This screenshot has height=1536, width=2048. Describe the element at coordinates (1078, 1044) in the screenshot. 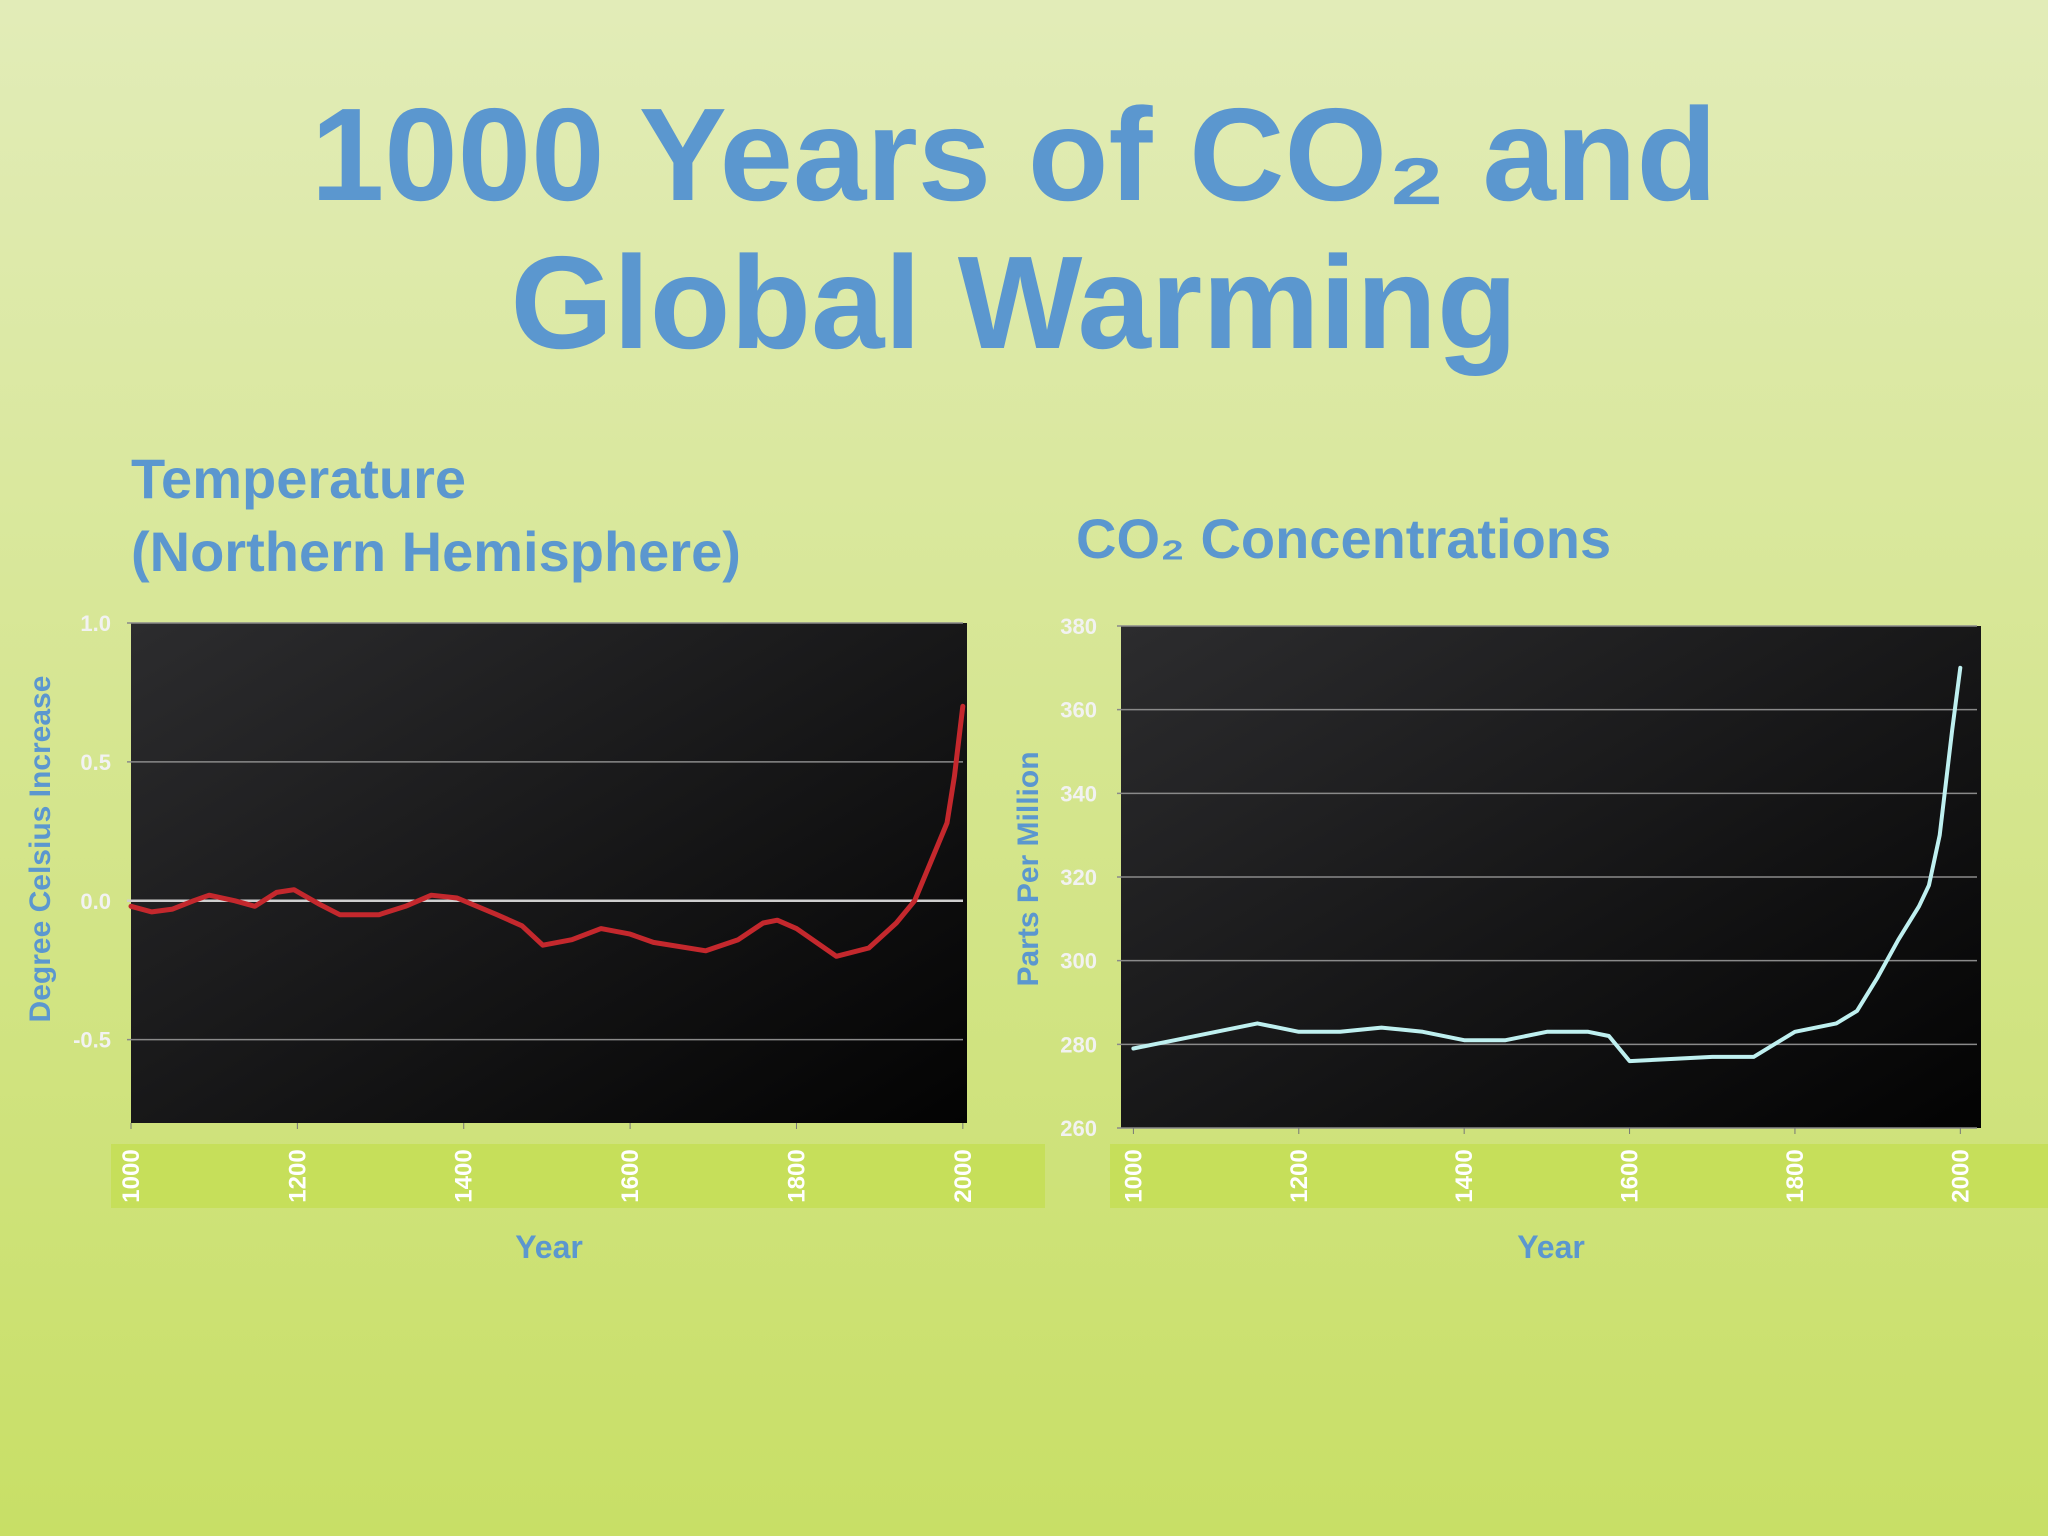

I see `y-tick-label: 280` at that location.